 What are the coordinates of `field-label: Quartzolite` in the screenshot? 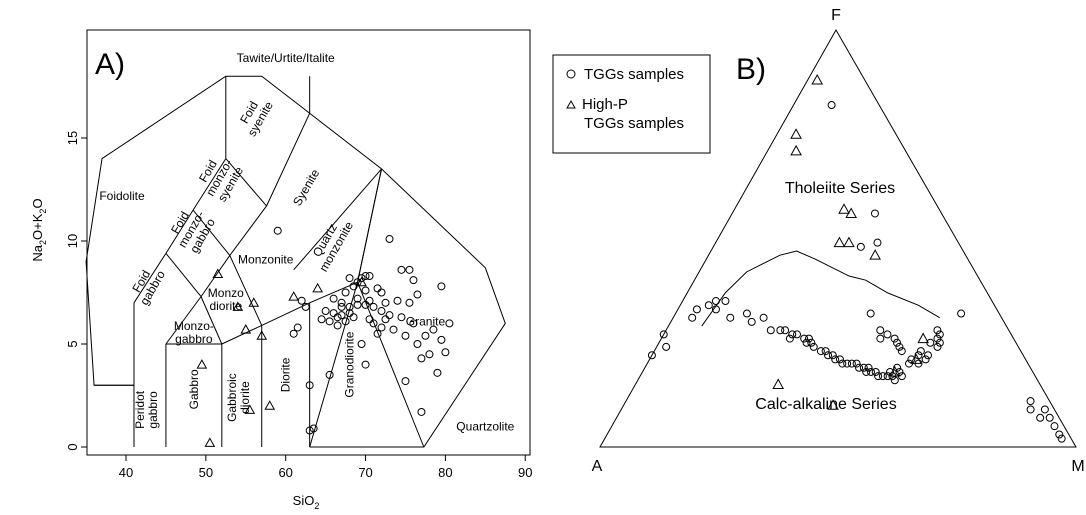 It's located at (485, 427).